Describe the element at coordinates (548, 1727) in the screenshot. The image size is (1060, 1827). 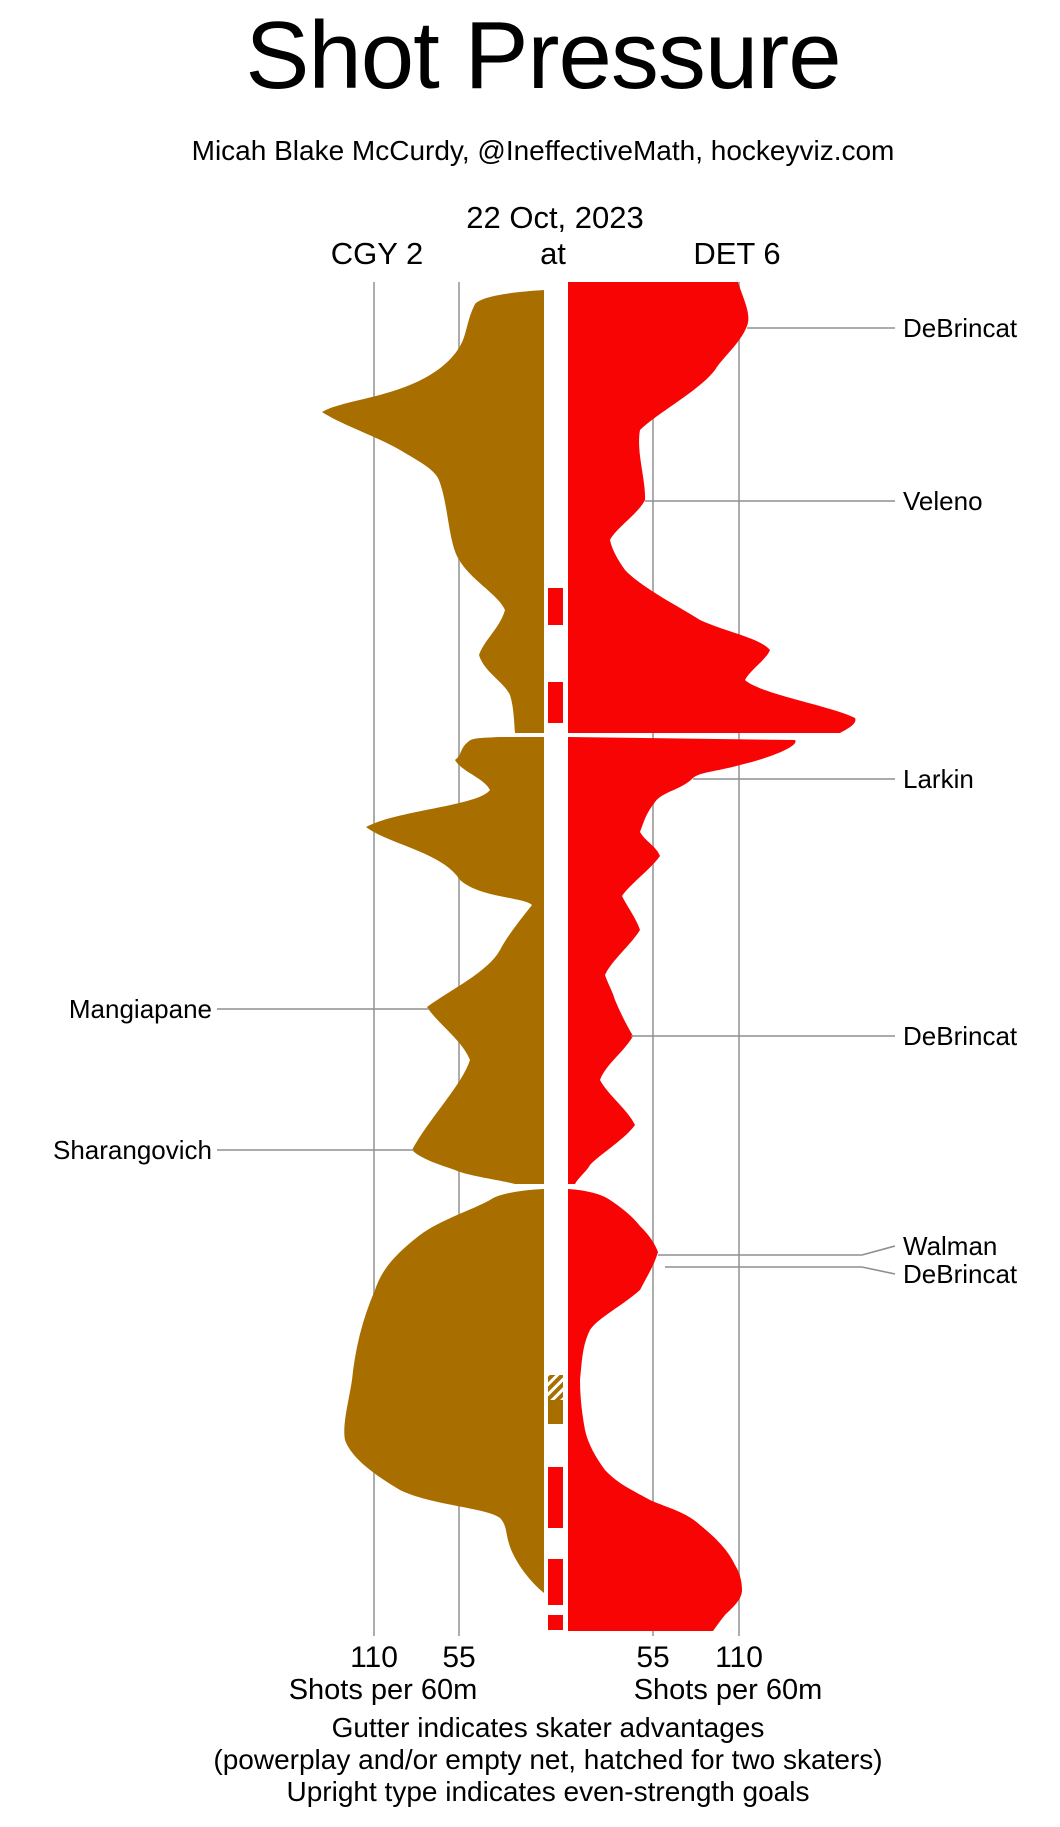
I see `footer-gutter-note: Gutter indicates skater advantages` at that location.